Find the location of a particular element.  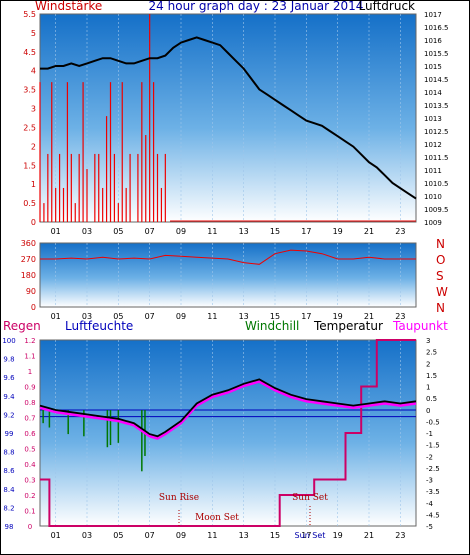

humidity-tick-label: 98 is located at coordinates (9, 527).